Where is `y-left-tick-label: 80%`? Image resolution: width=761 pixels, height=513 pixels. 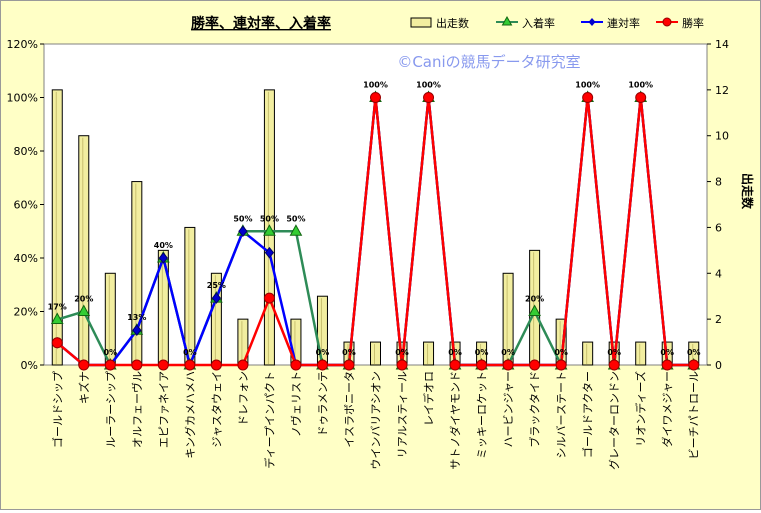 y-left-tick-label: 80% is located at coordinates (26, 151).